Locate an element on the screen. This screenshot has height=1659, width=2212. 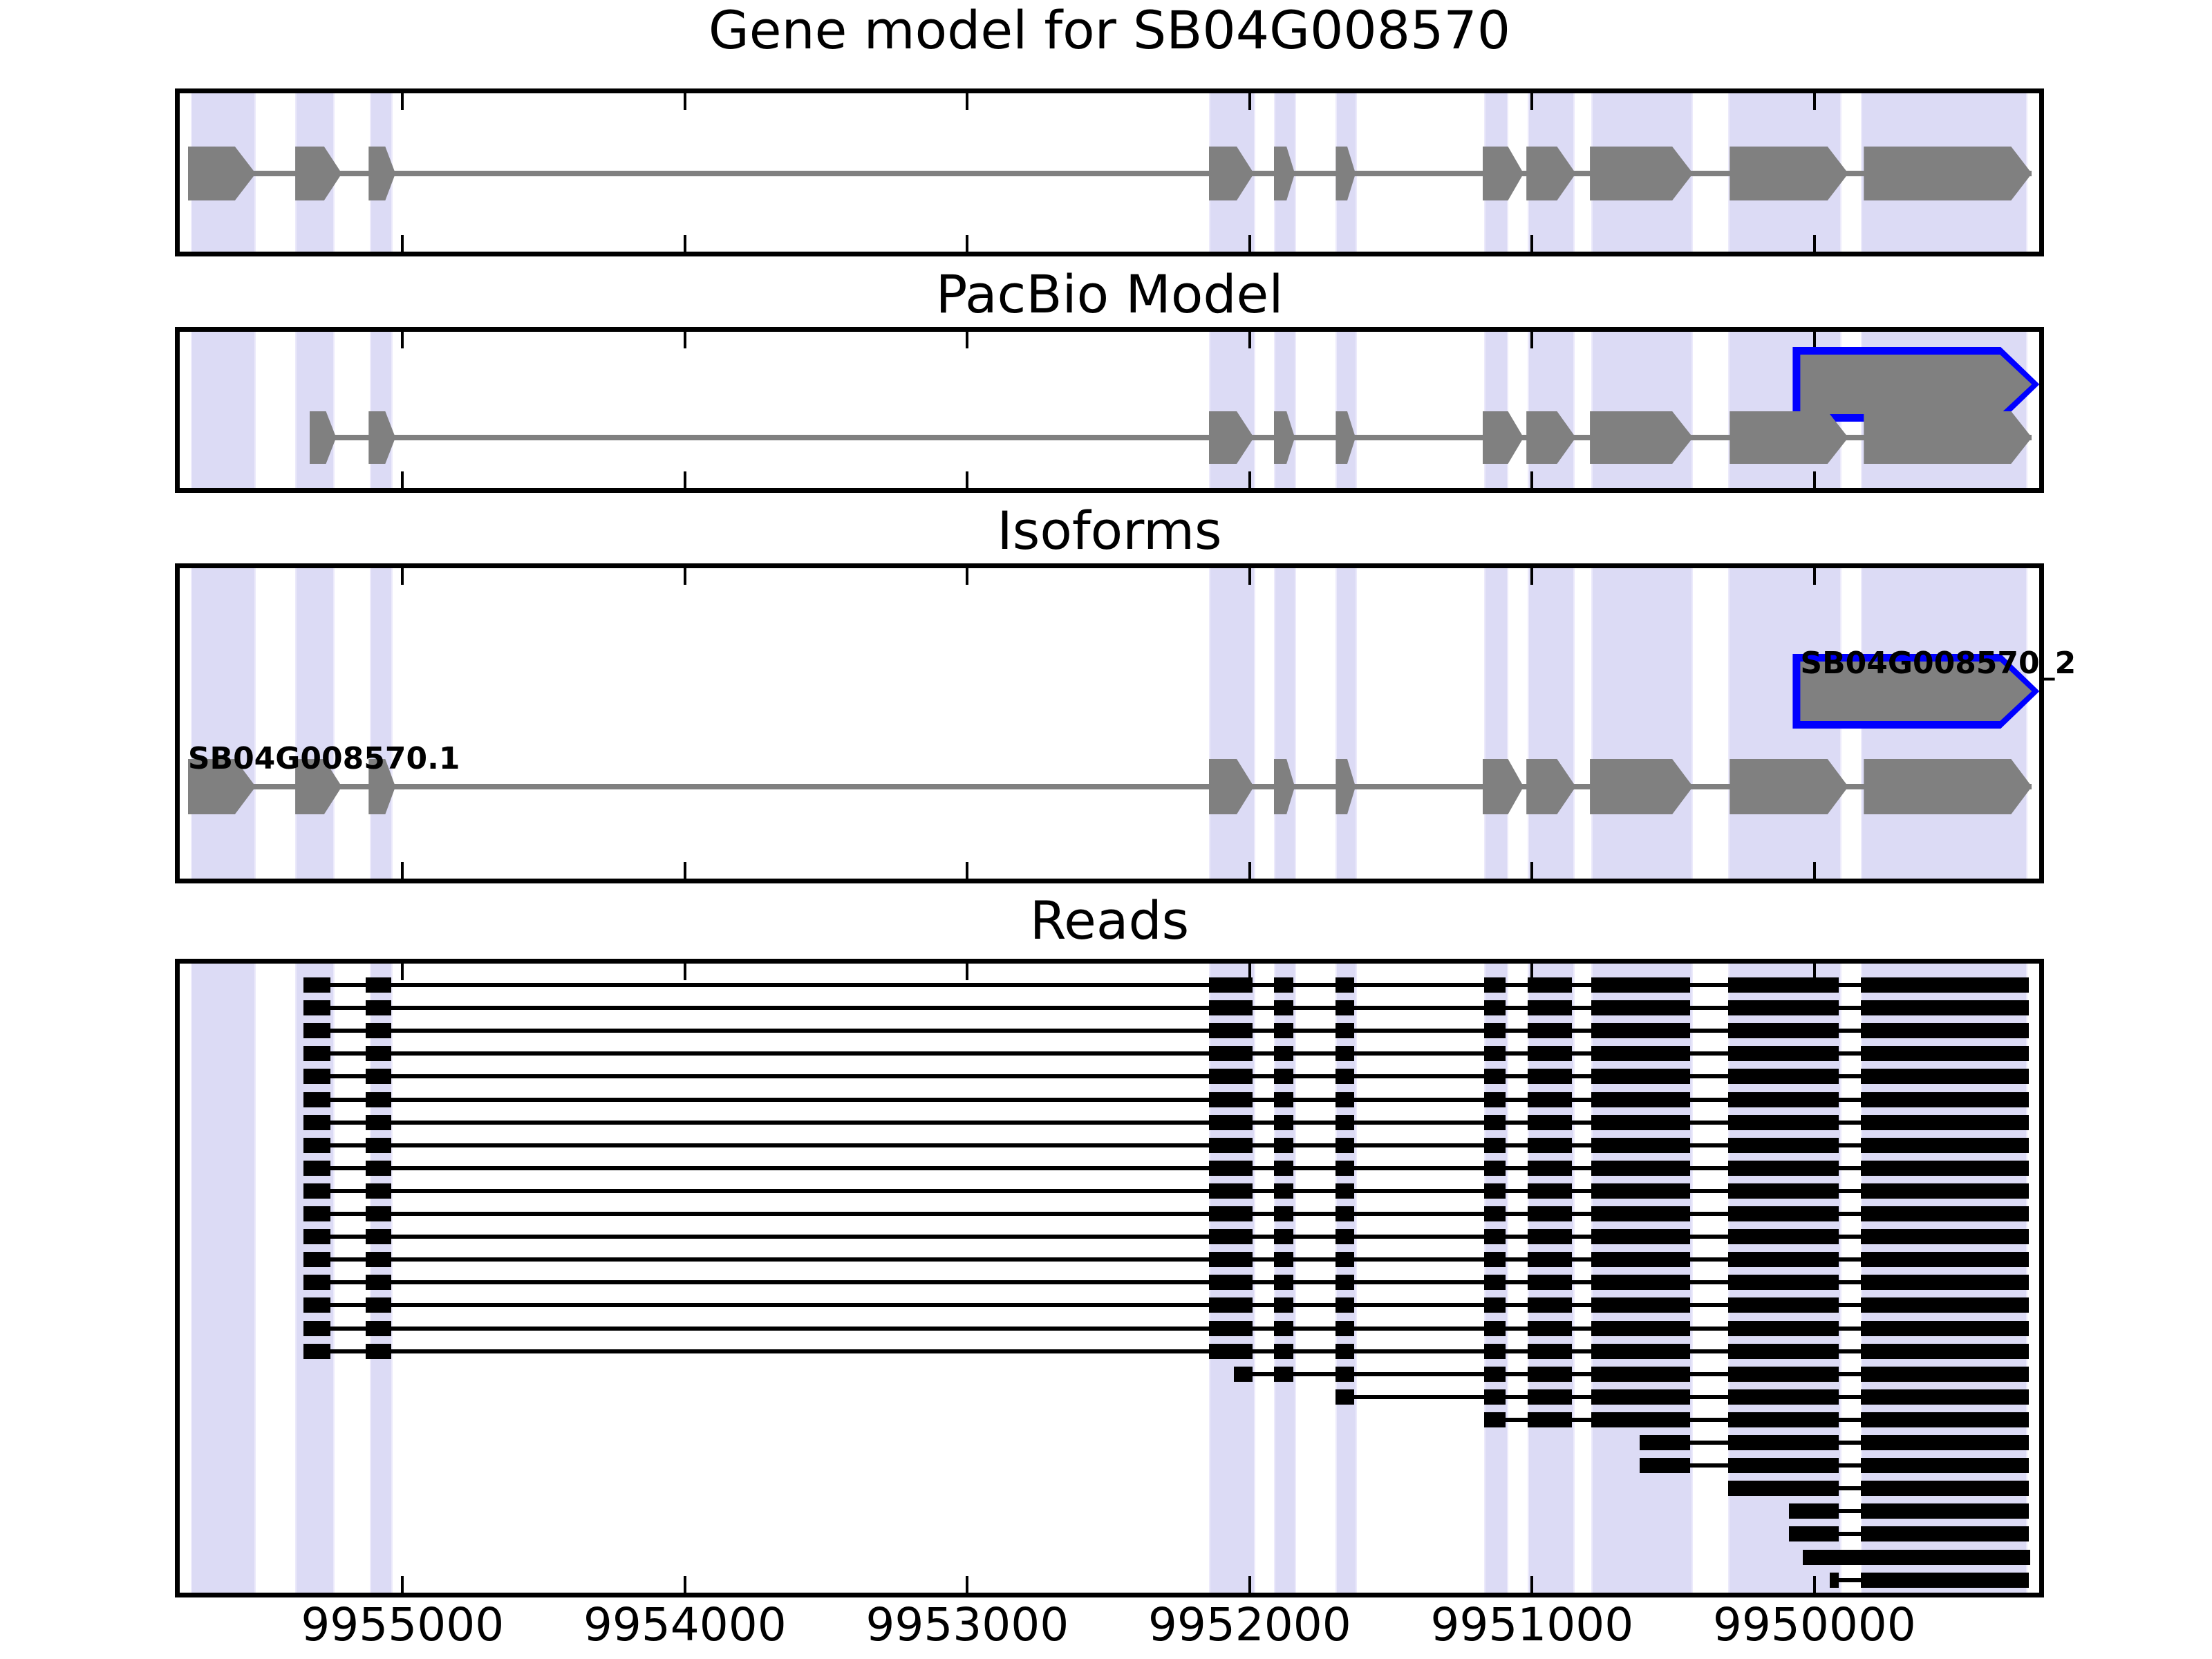
panel-pacbio-model is located at coordinates (1110, 410).